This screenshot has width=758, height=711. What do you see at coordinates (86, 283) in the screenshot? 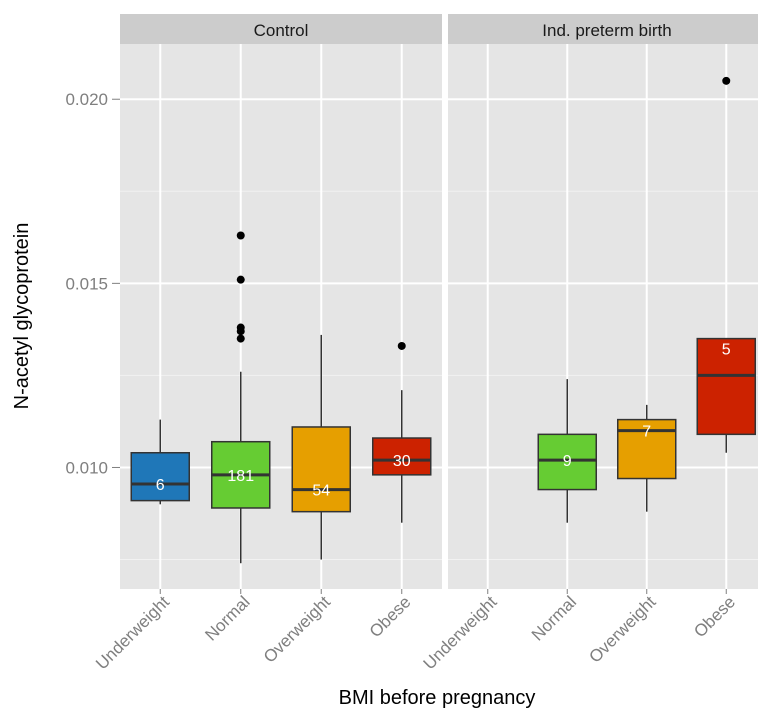
I see `y-tick-label: 0.015` at bounding box center [86, 283].